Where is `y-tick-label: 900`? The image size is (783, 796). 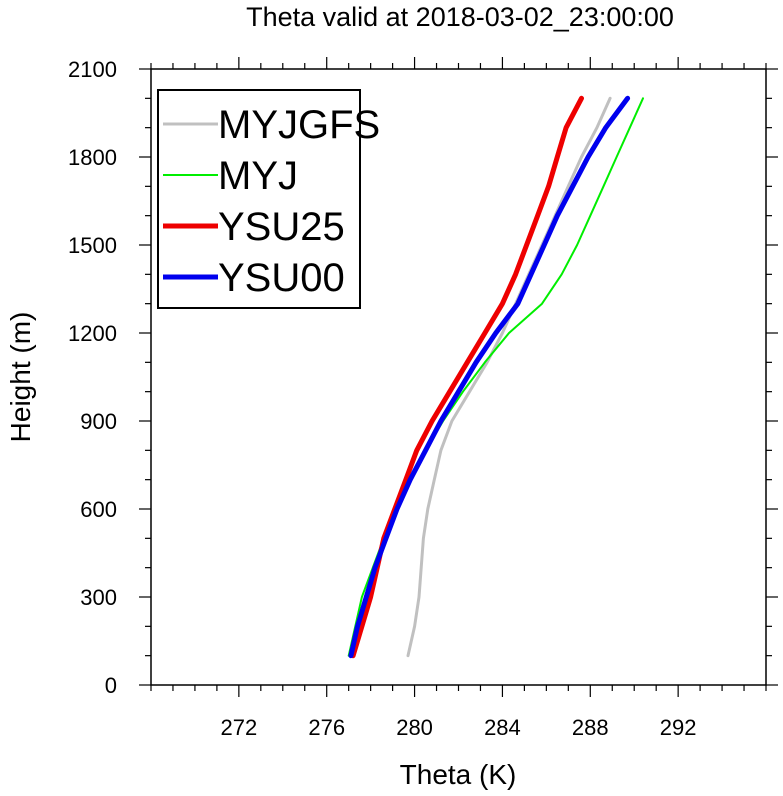
y-tick-label: 900 is located at coordinates (98, 421).